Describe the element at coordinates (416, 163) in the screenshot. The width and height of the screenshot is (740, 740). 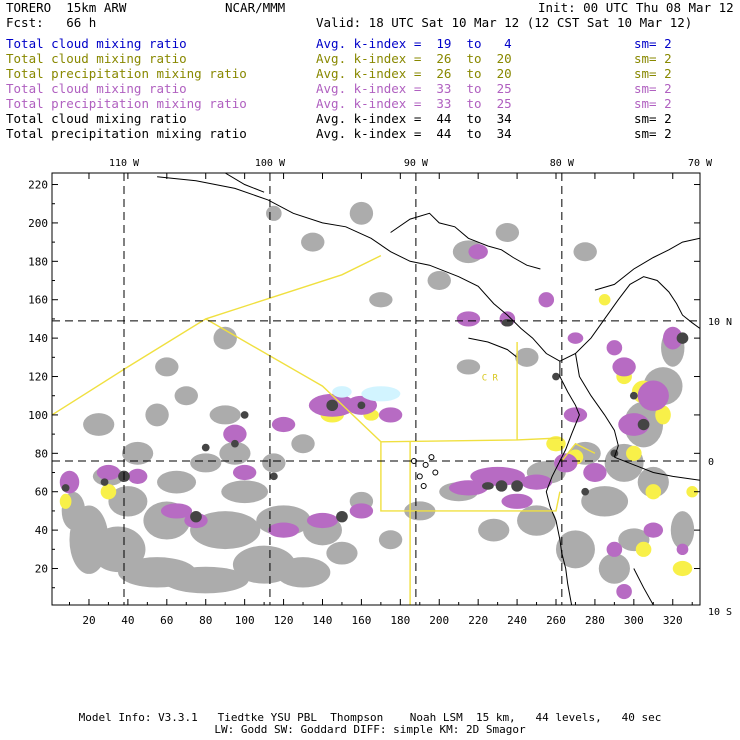
I see `longitude-label: 90 W` at that location.